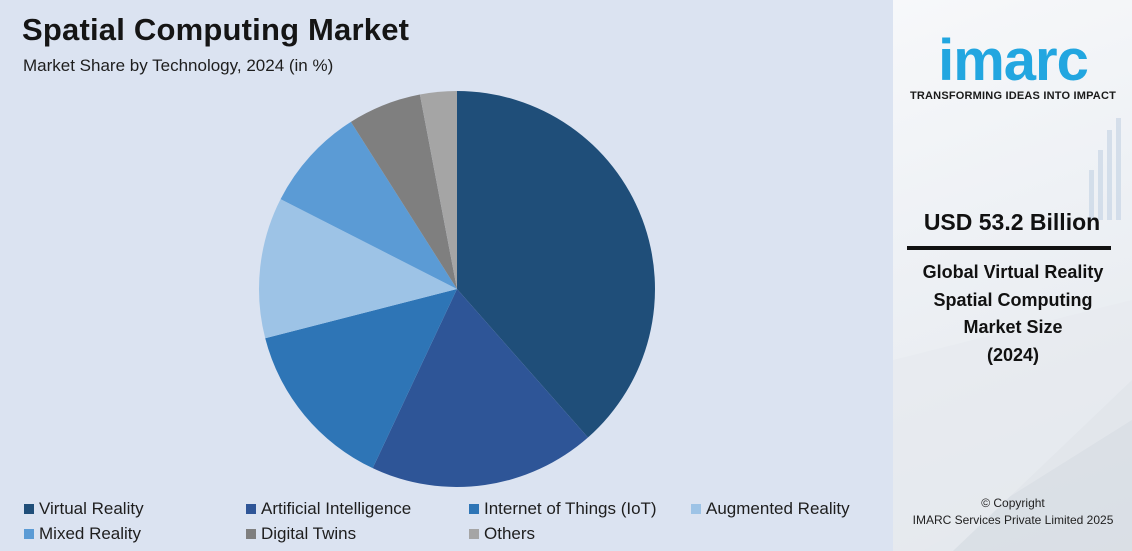  I want to click on legend-label: Internet of Things (IoT), so click(570, 508).